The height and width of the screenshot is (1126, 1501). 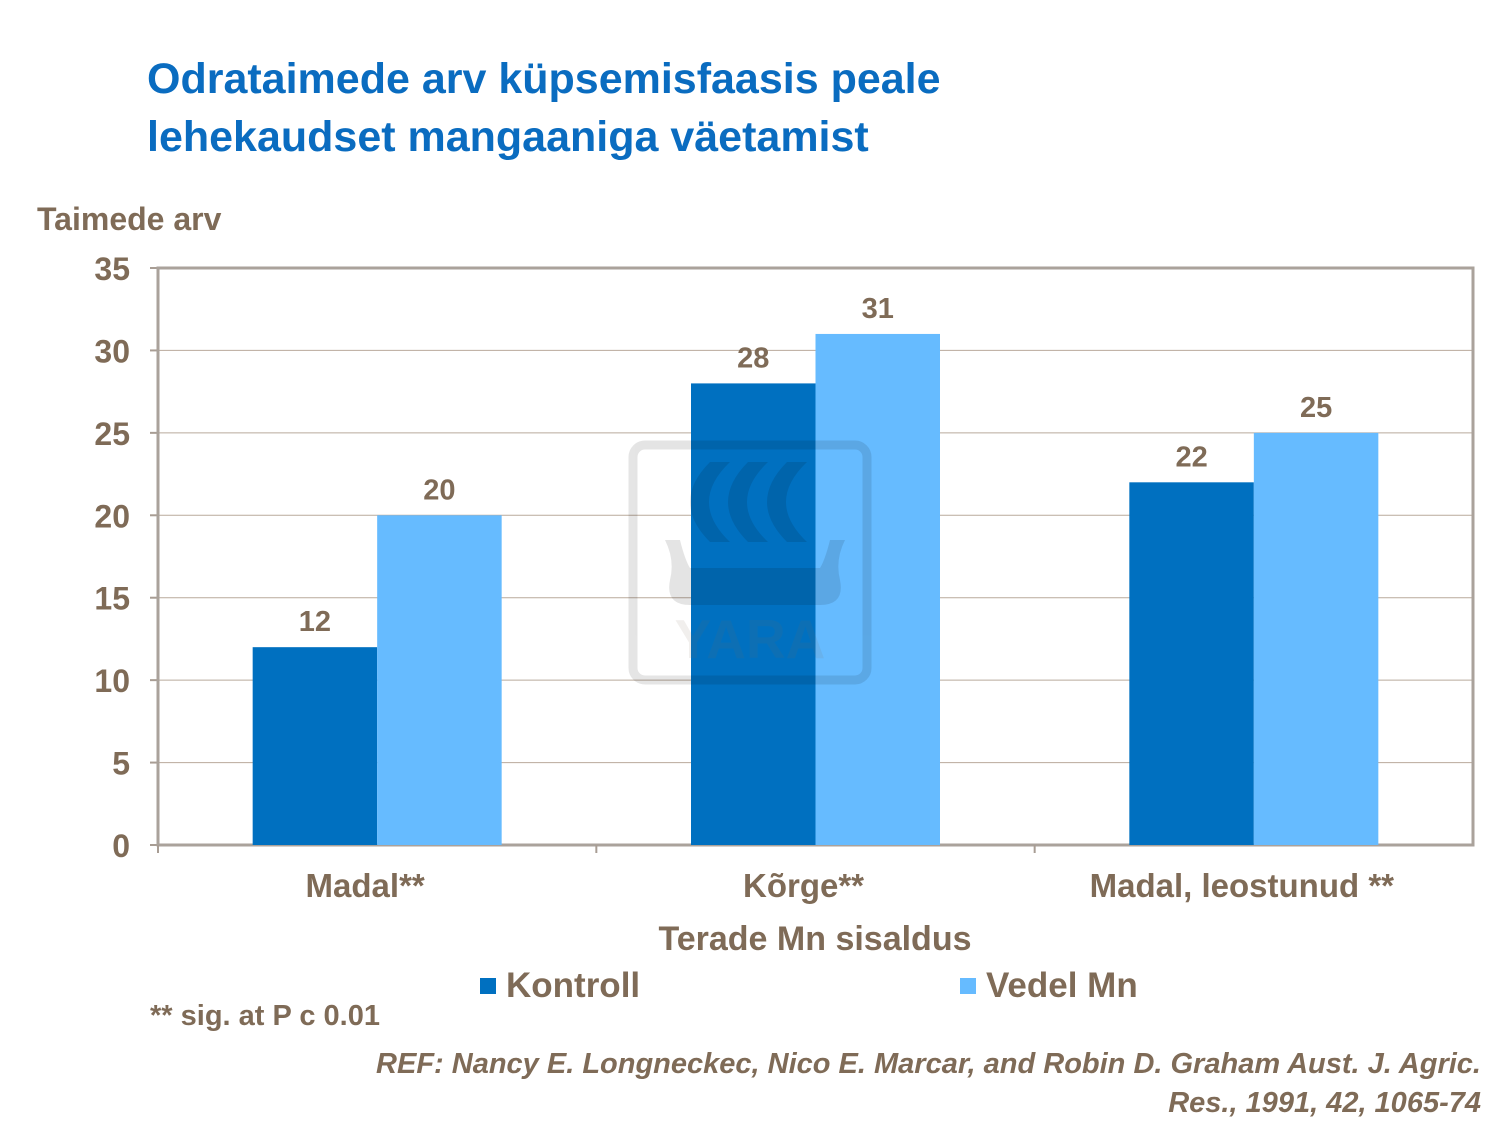 I want to click on legend-item-vedel-mn: Vedel Mn, so click(x=1049, y=986).